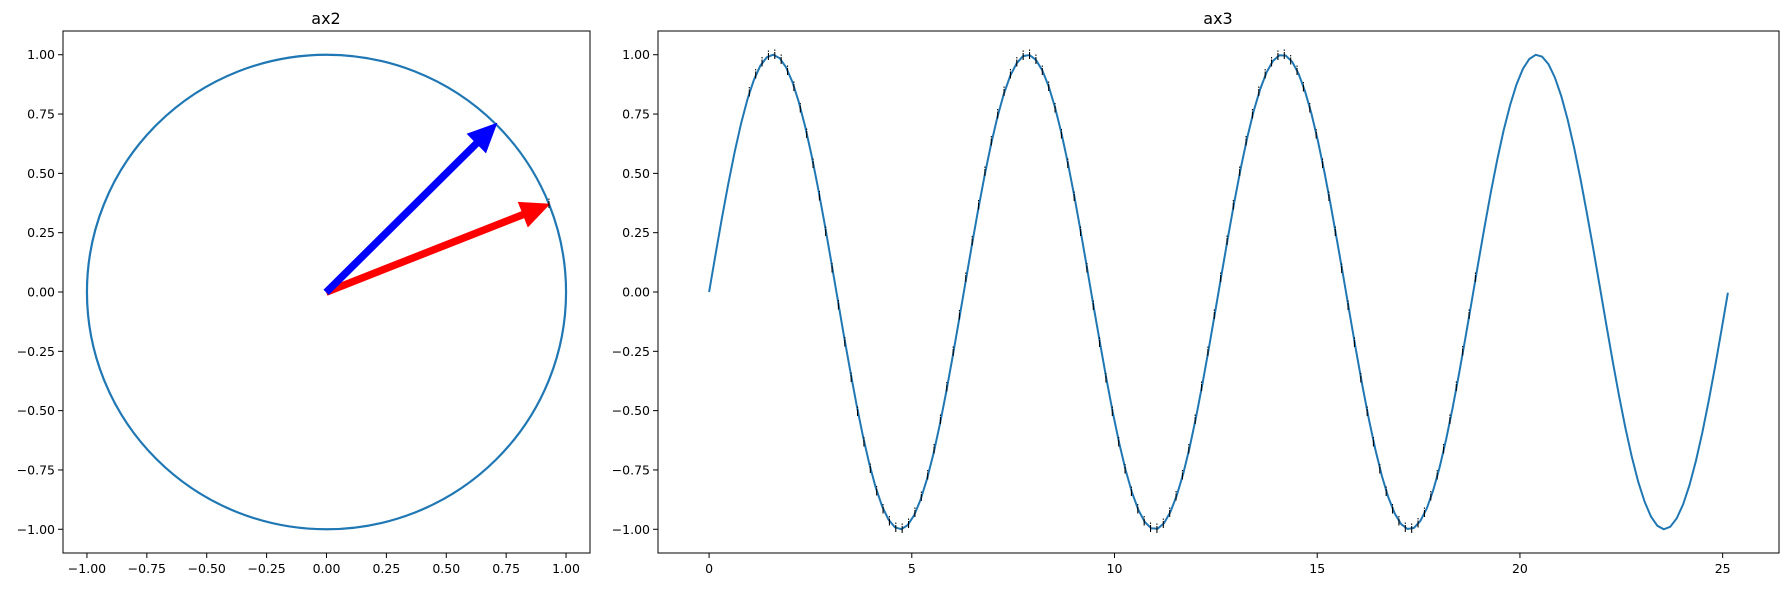 Image resolution: width=1789 pixels, height=589 pixels. I want to click on ax2-xtick-label: −0.75, so click(147, 568).